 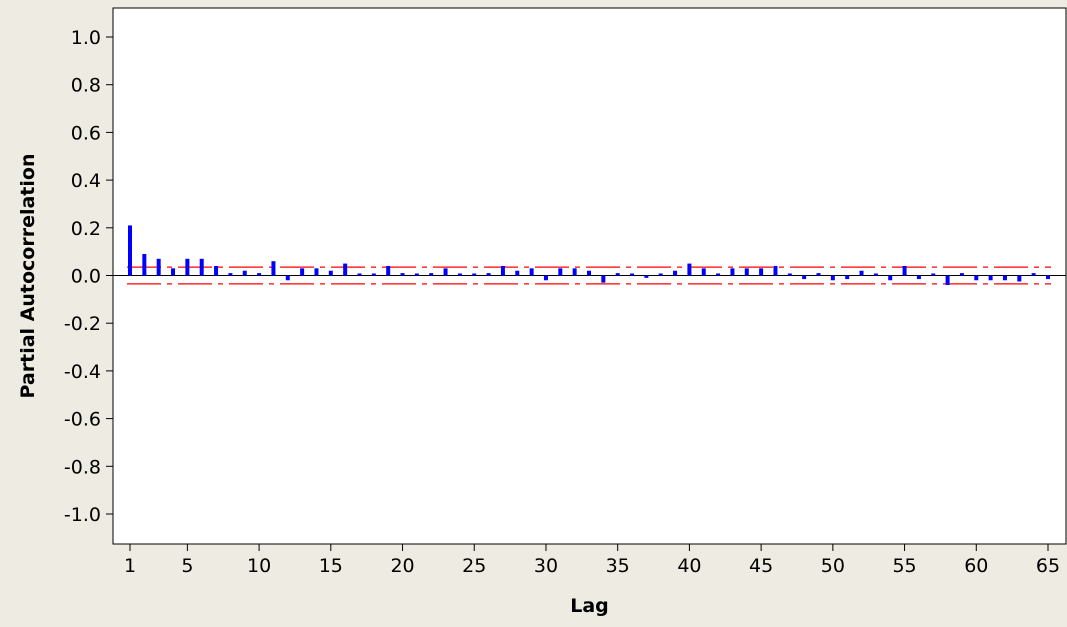 What do you see at coordinates (761, 566) in the screenshot?
I see `x-tick-label: 45` at bounding box center [761, 566].